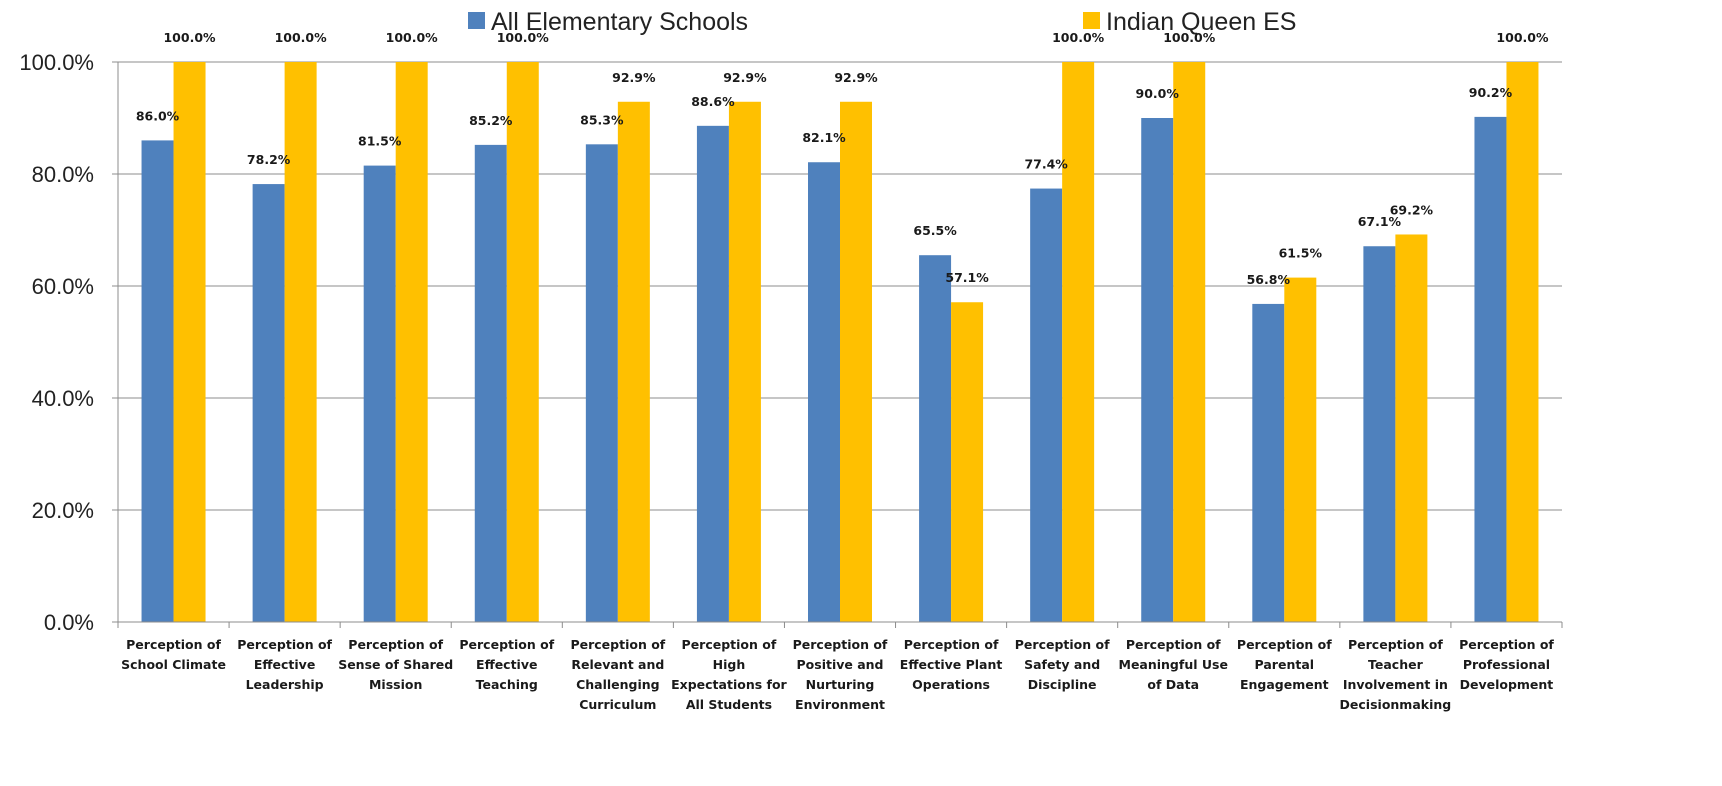  Describe the element at coordinates (1173, 684) in the screenshot. I see `category-label-9-line-2: of Data` at that location.